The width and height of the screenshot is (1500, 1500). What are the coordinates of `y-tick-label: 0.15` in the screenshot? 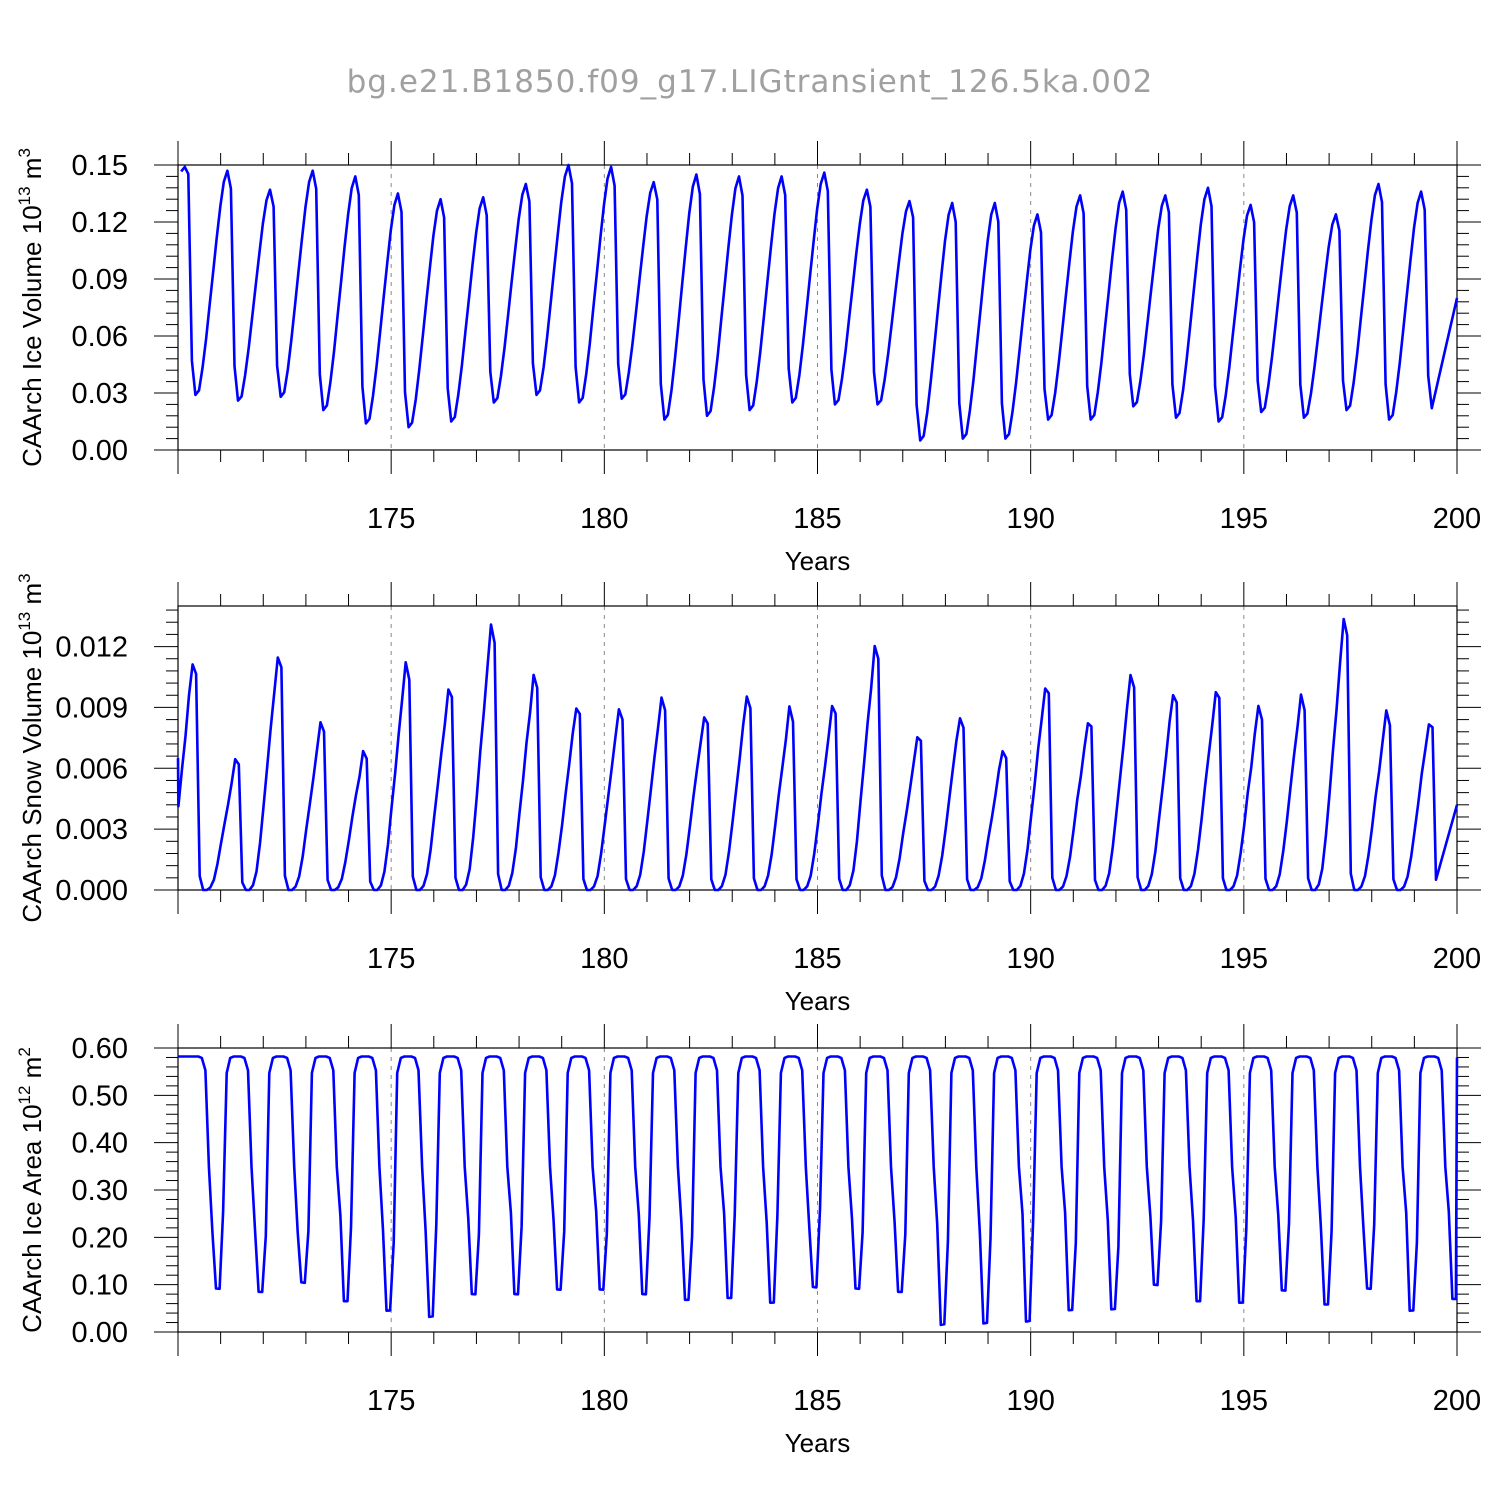 It's located at (100, 166).